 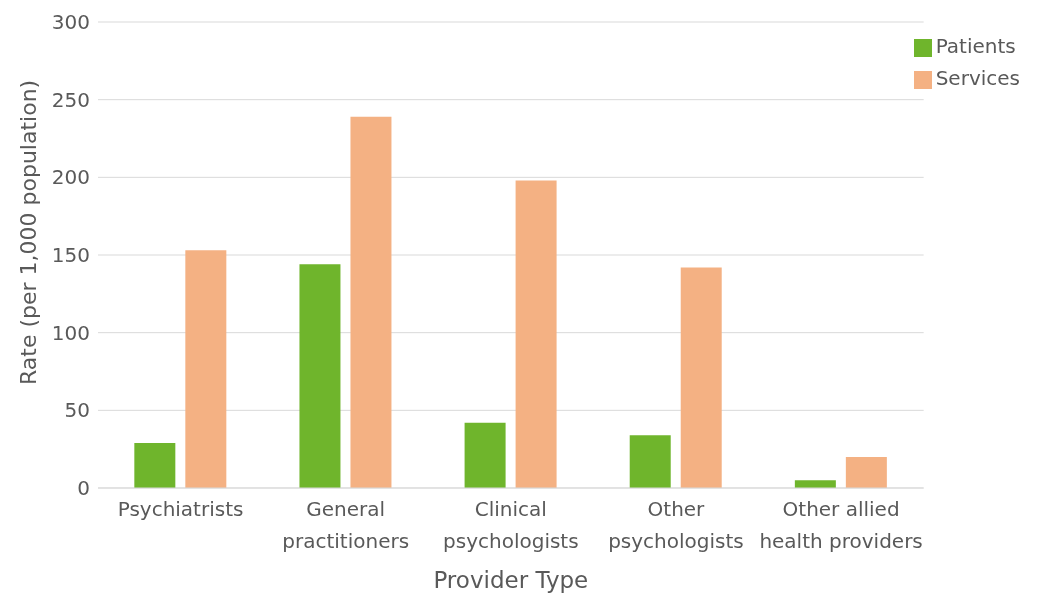 I want to click on y-axis-title: Rate (per 1,000 population), so click(x=28, y=232).